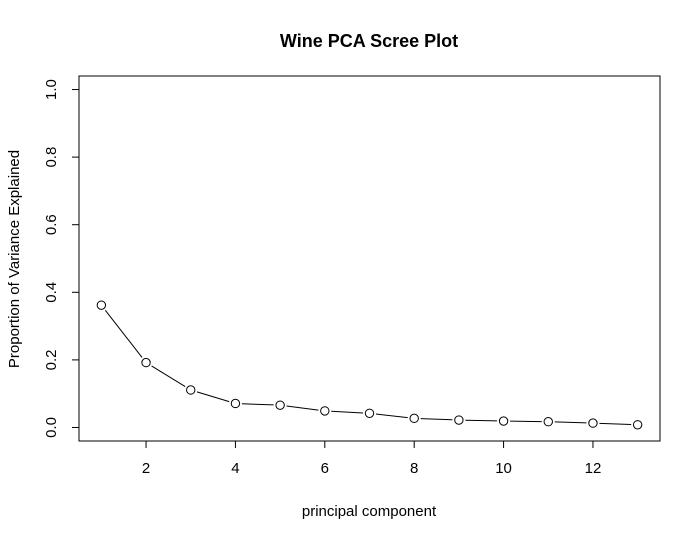 The width and height of the screenshot is (700, 545). Describe the element at coordinates (51, 89) in the screenshot. I see `y-tick-label: 1.0` at that location.